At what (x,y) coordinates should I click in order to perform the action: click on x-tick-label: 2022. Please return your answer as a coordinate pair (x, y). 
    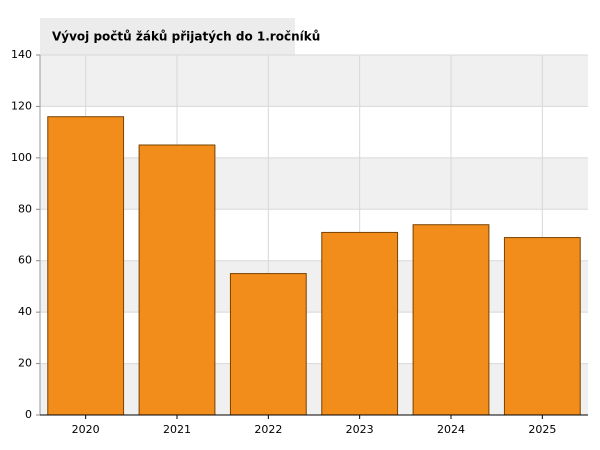
    Looking at the image, I should click on (268, 429).